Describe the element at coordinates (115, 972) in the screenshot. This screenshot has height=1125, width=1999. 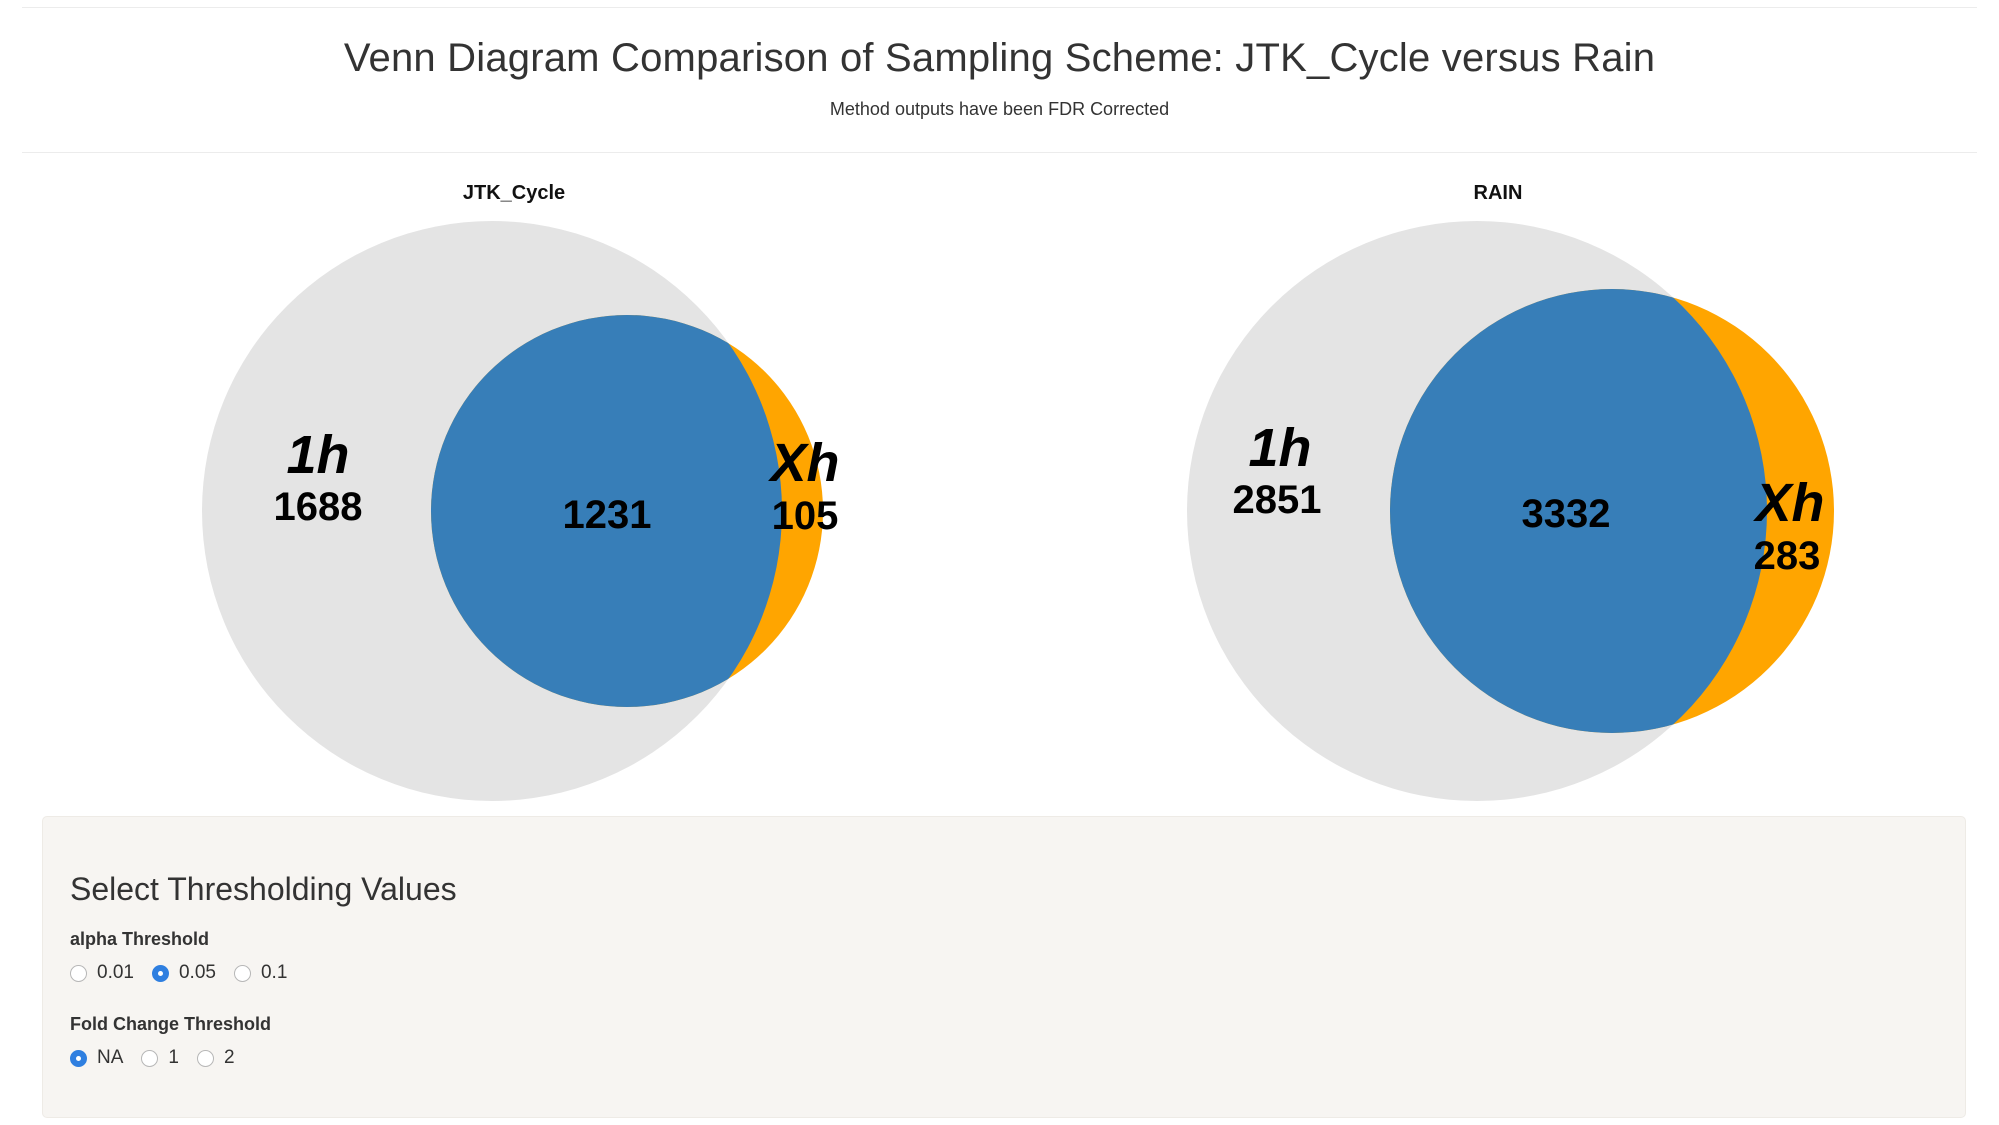
I see `radio-option-label: 0.01` at that location.